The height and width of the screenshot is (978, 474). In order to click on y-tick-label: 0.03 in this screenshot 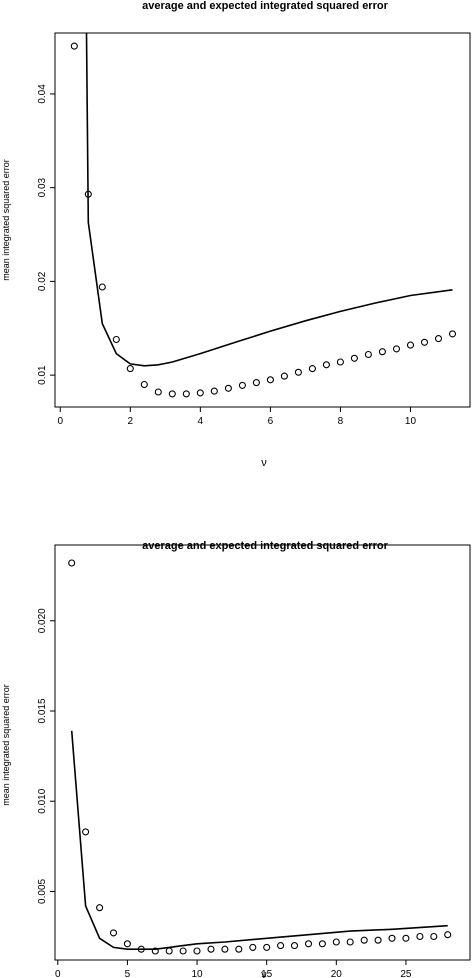, I will do `click(42, 187)`.